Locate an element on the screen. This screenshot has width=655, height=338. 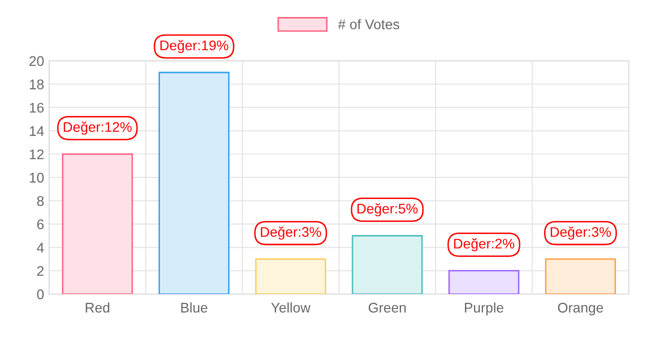
data-label: Değer:19% is located at coordinates (194, 47).